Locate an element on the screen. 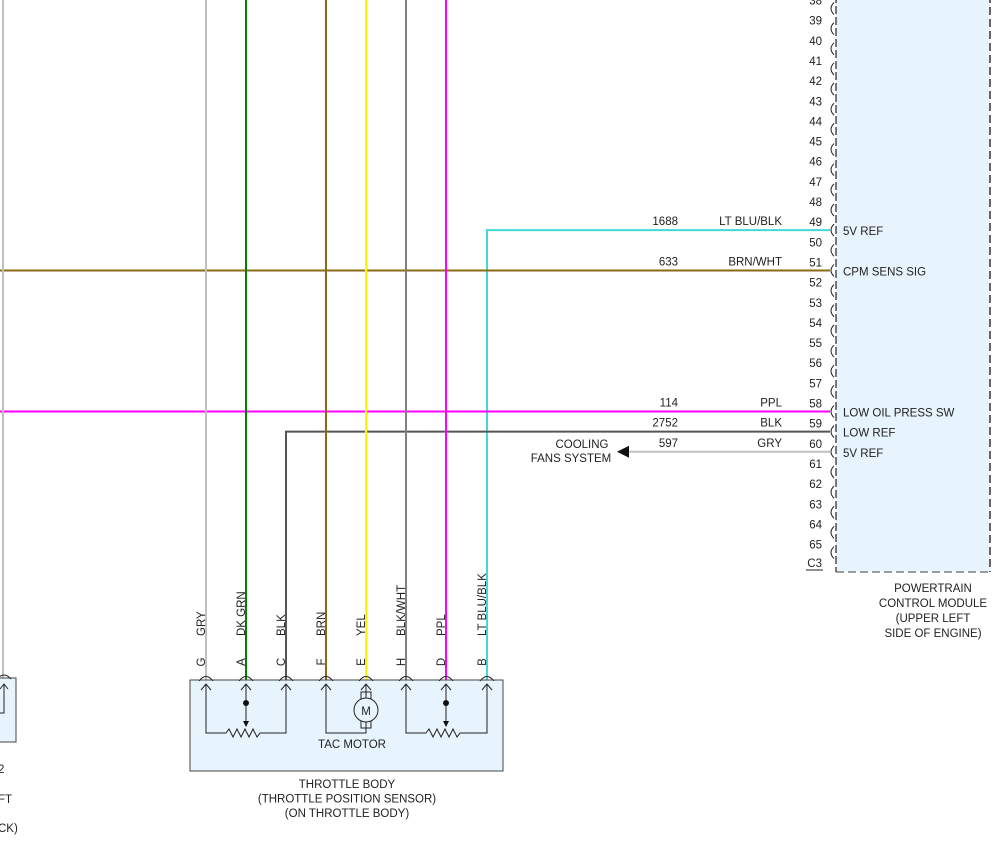 This screenshot has height=852, width=997. pcm-pin-number: 57 is located at coordinates (815, 384).